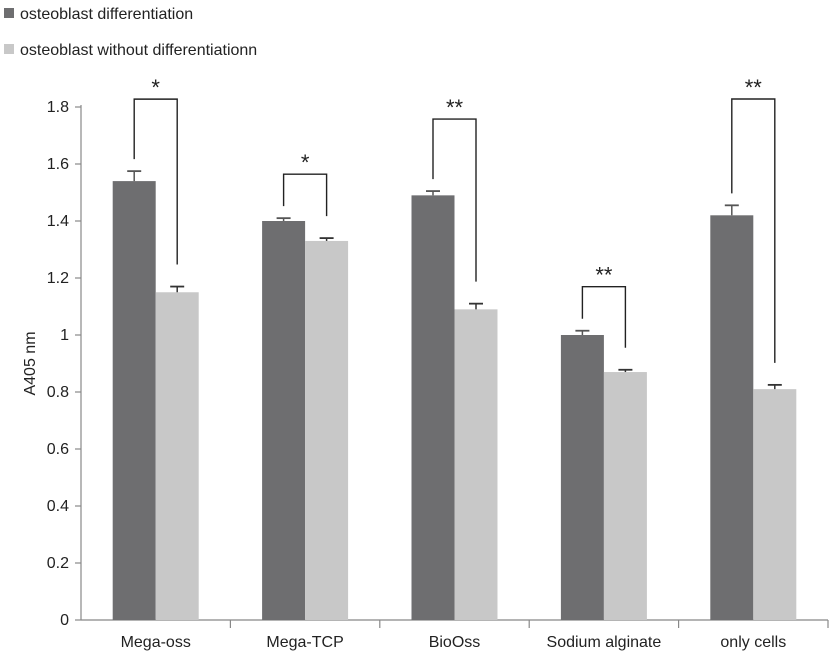 The image size is (833, 653). I want to click on x-tick-label: Mega-TCP, so click(304, 642).